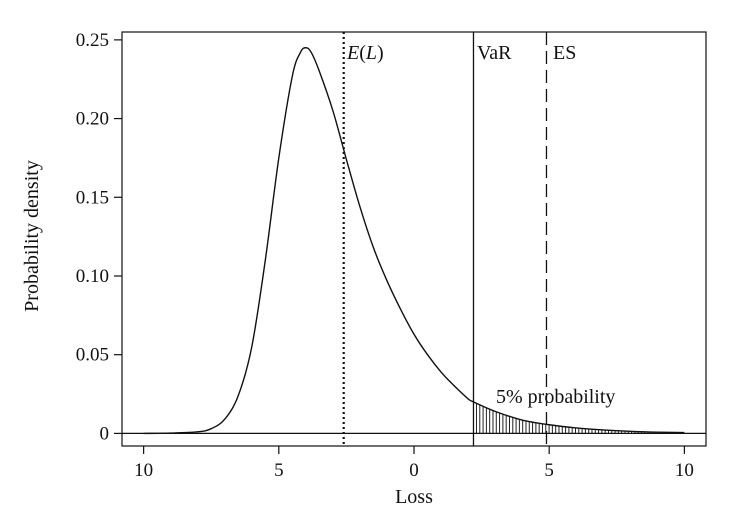  I want to click on marker-label-es: ES, so click(564, 53).